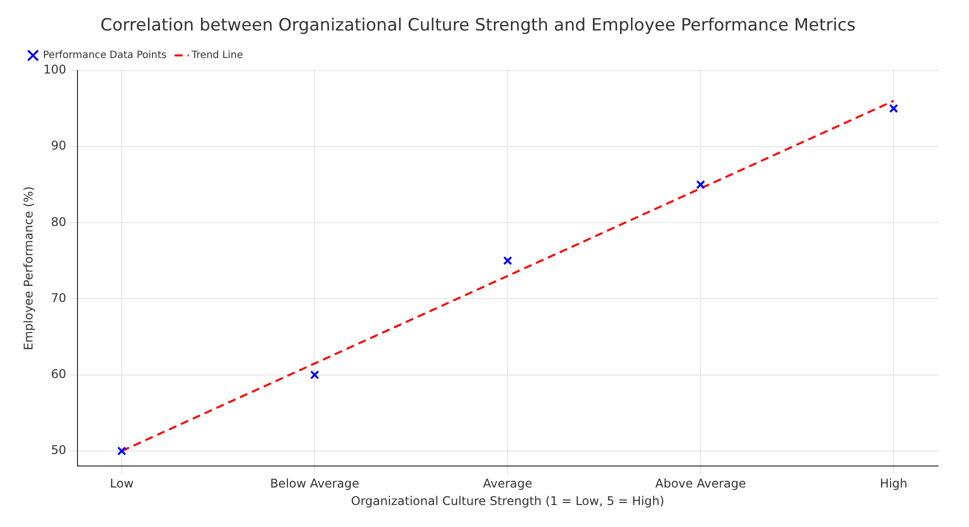 The image size is (969, 527). What do you see at coordinates (58, 221) in the screenshot?
I see `y-tick-label: 80` at bounding box center [58, 221].